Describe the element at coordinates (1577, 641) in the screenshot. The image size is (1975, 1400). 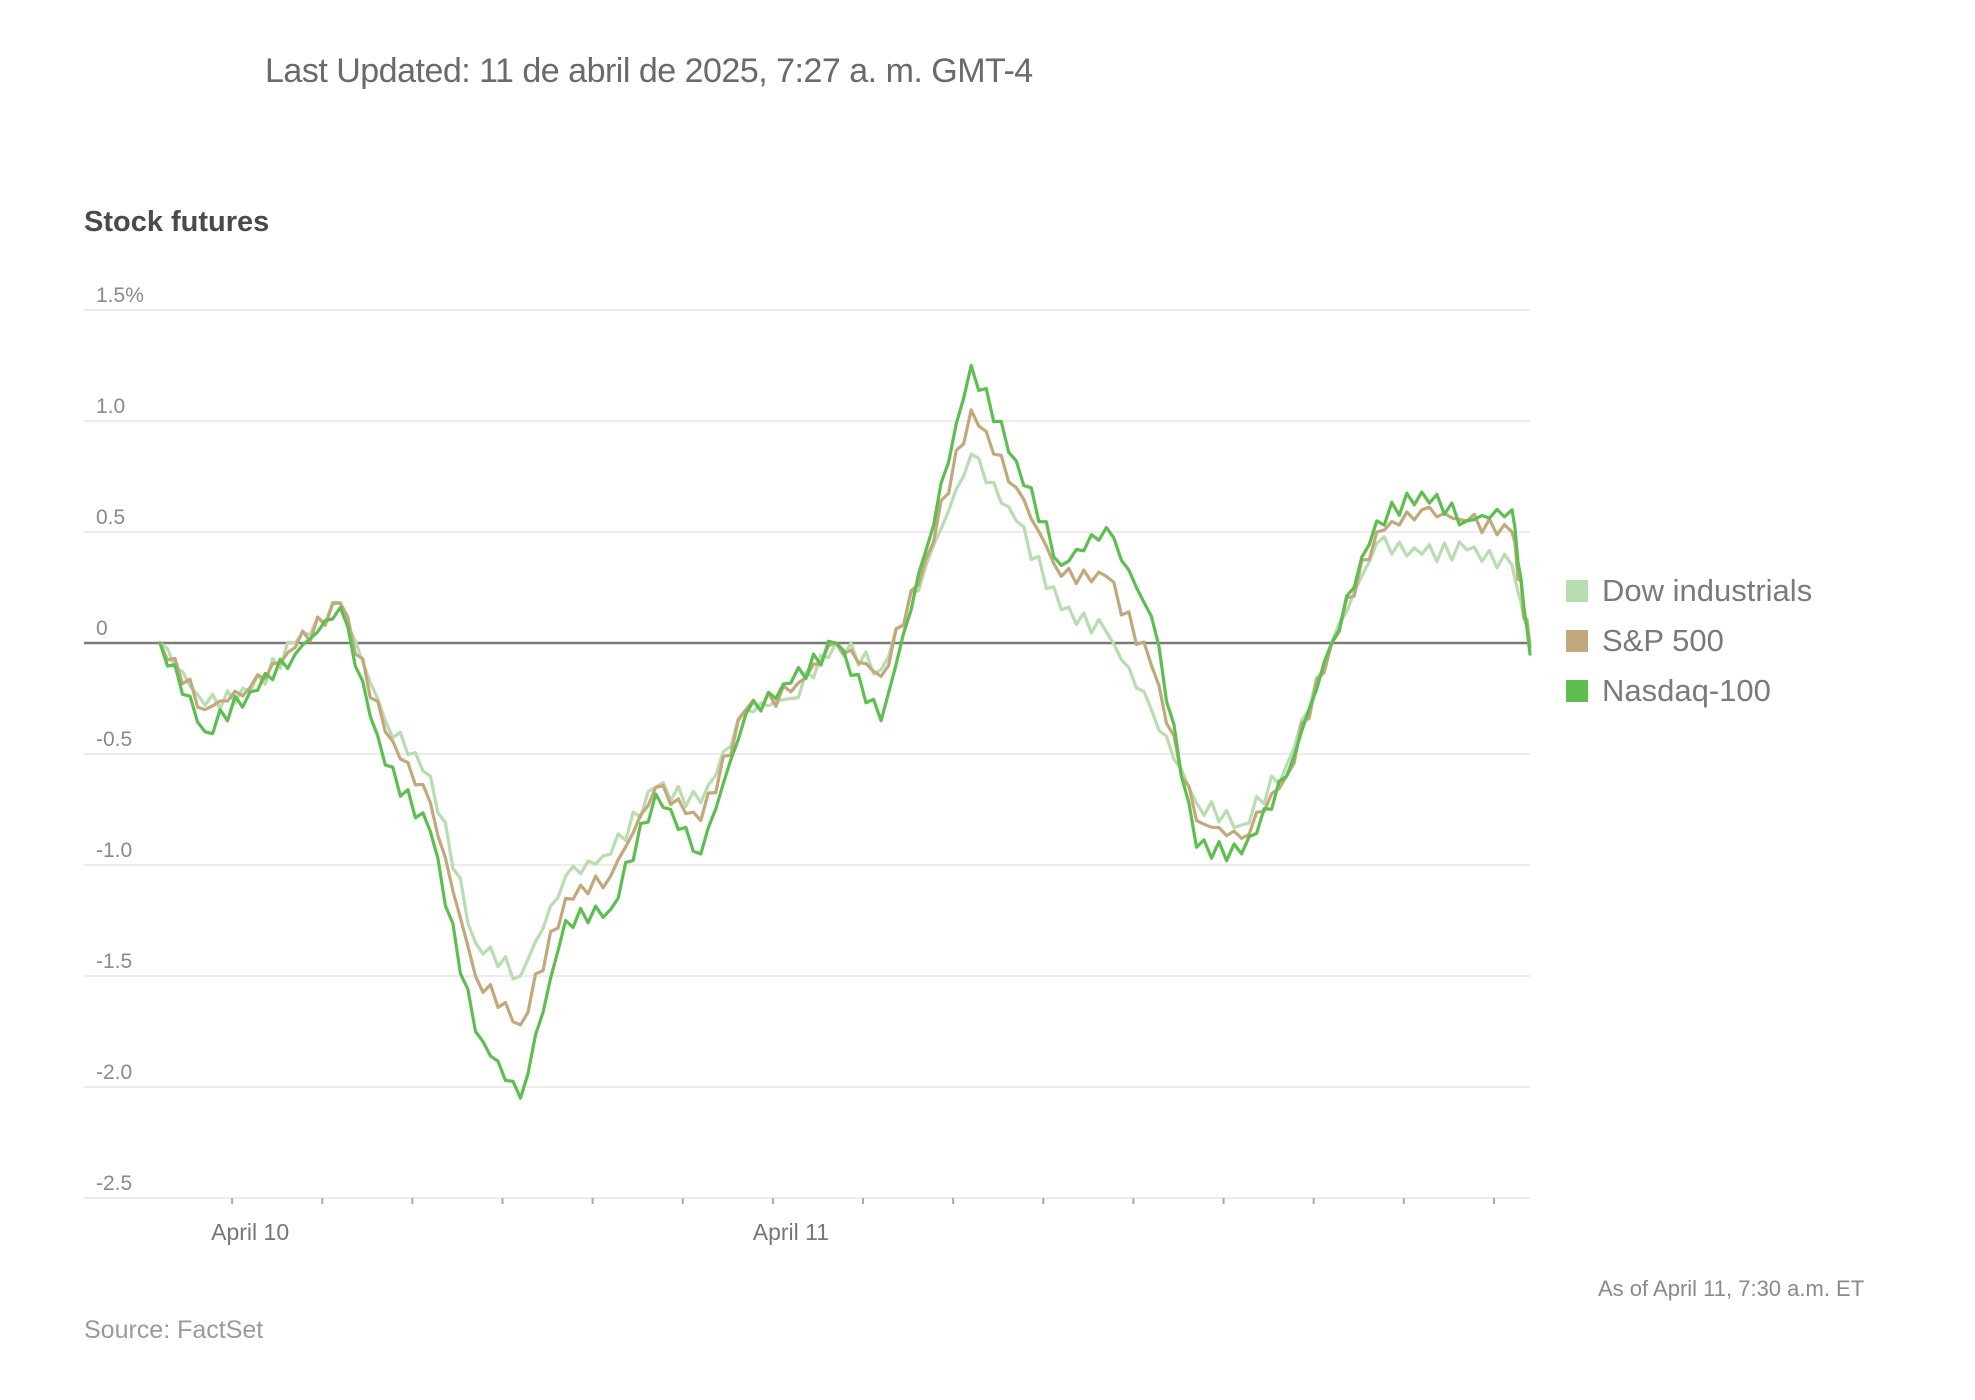
I see `legend-swatch-sp500` at that location.